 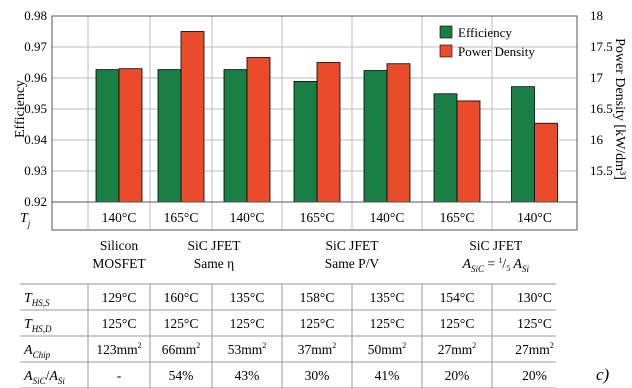 I want to click on label-main-letter: A, so click(x=28, y=350).